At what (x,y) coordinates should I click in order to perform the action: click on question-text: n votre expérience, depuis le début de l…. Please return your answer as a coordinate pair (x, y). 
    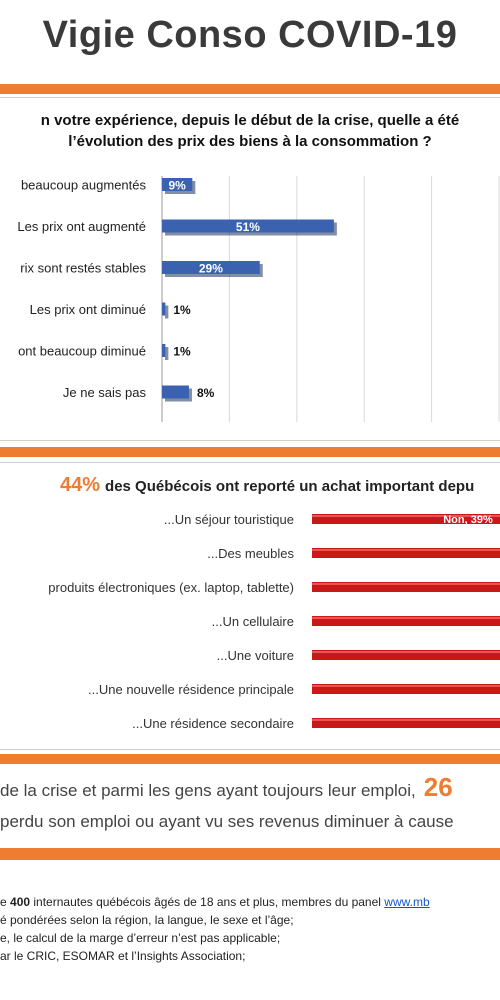
    Looking at the image, I should click on (250, 131).